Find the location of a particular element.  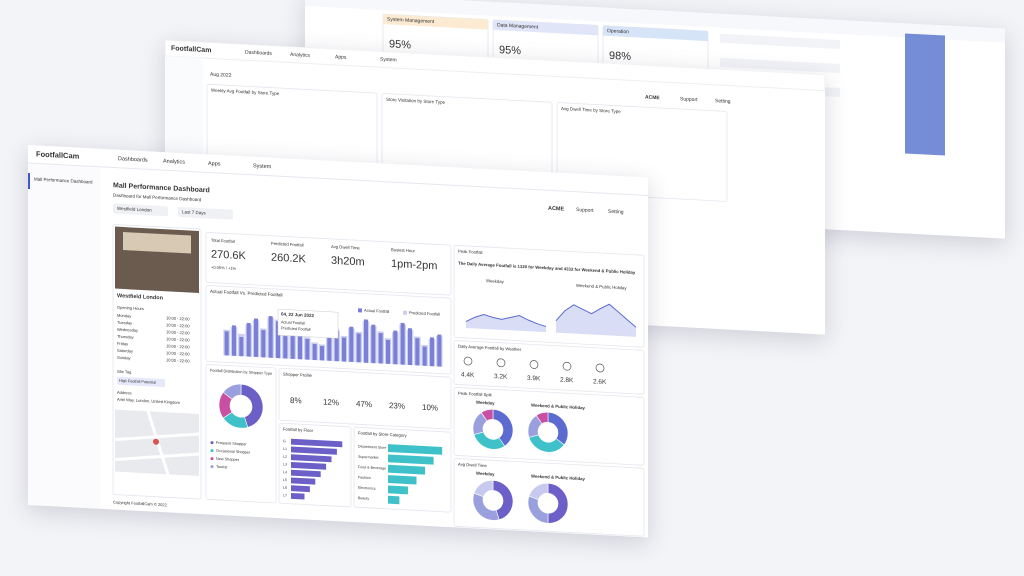

sidebar-active is located at coordinates (29, 181).